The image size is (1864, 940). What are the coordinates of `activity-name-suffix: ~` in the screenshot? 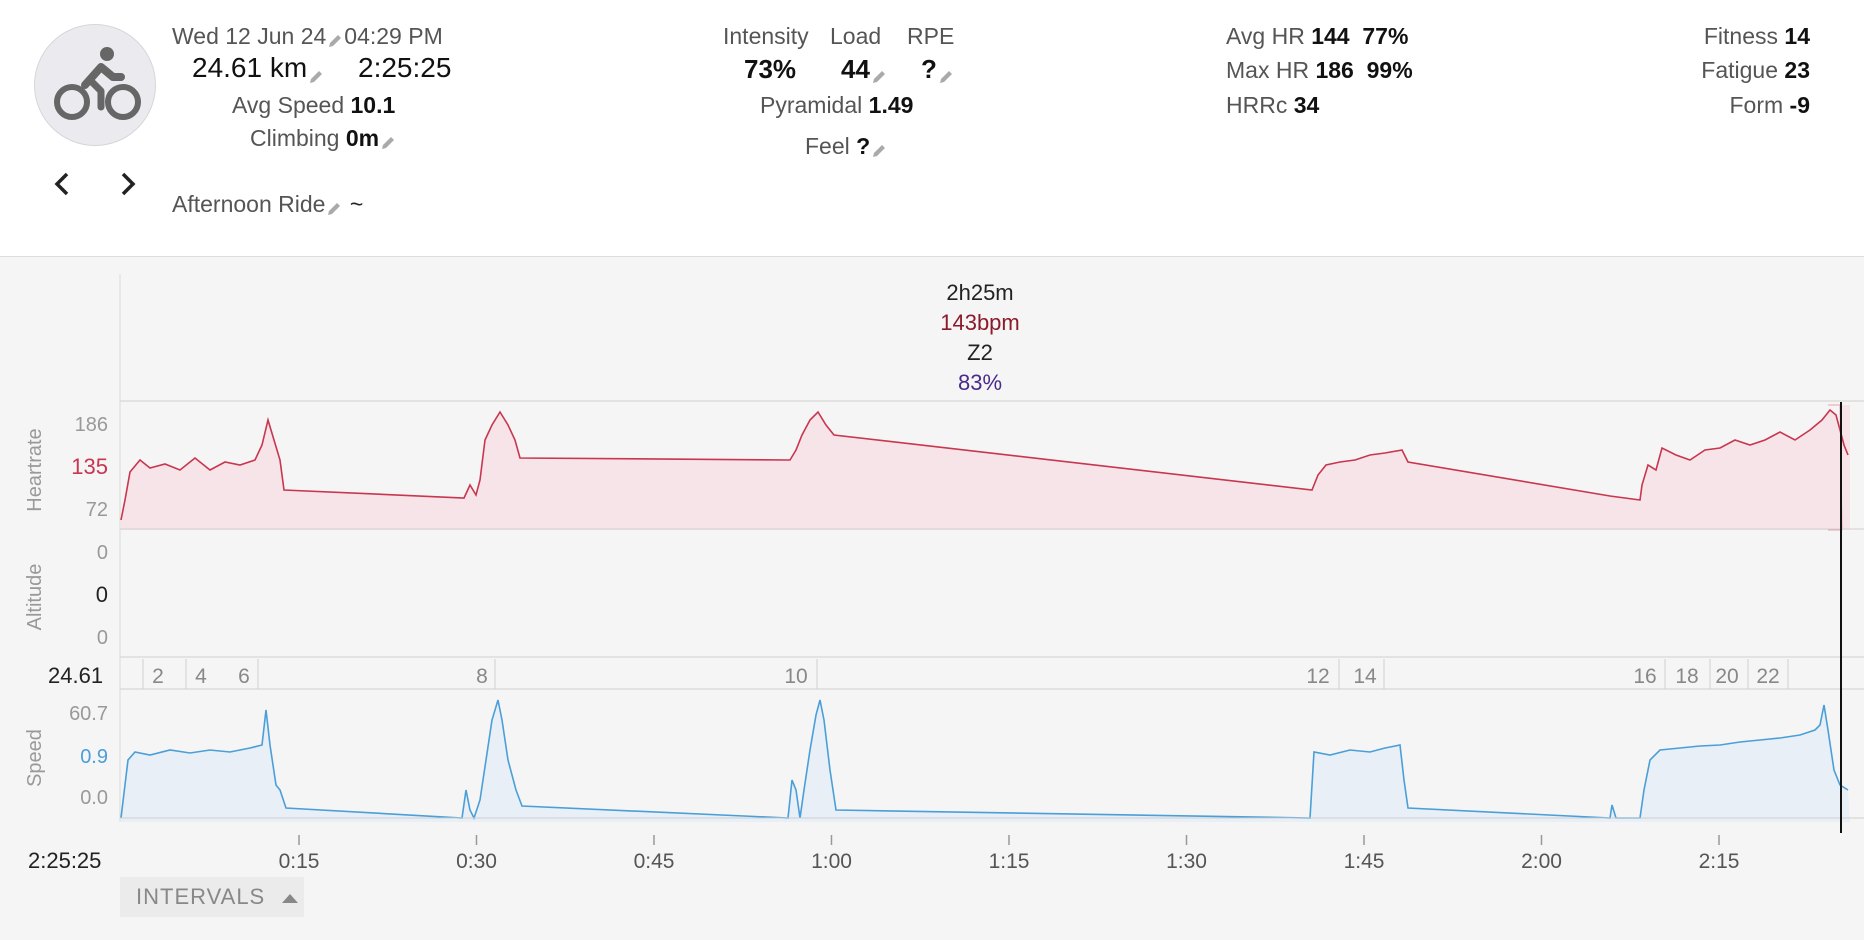 It's located at (356, 204).